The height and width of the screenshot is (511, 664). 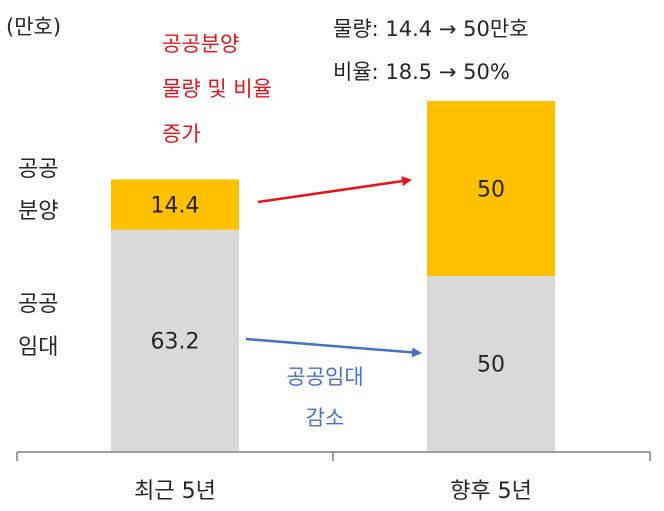 What do you see at coordinates (324, 397) in the screenshot?
I see `decrease-note: 공공임대 감소` at bounding box center [324, 397].